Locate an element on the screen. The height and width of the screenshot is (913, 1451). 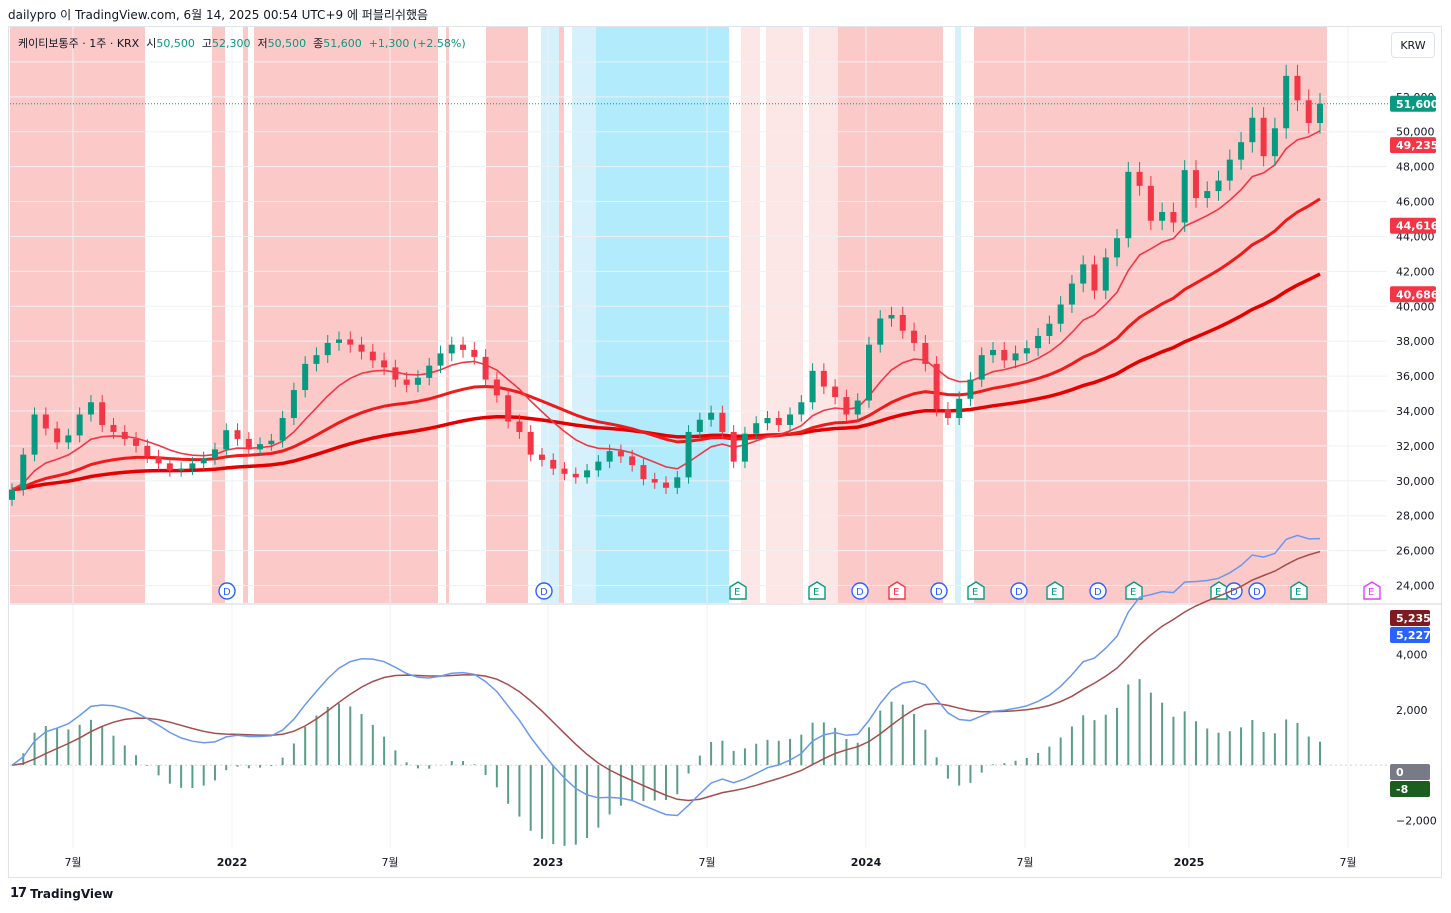
price-tick-label: 42,000 is located at coordinates (1415, 271).